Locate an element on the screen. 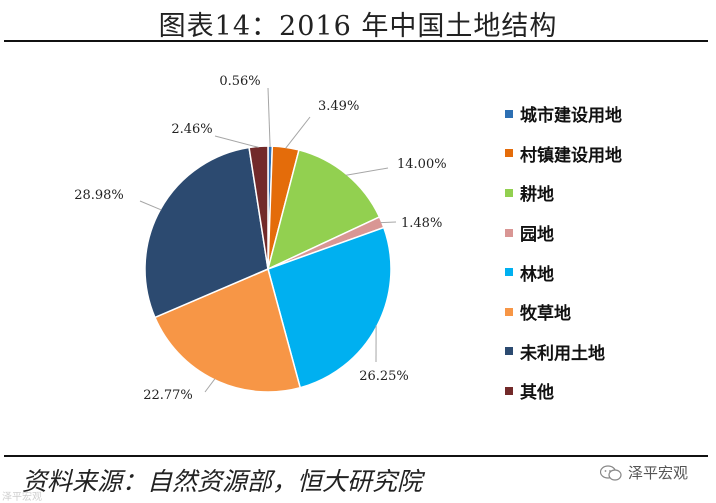  legend-item: 牧草地 is located at coordinates (563, 312).